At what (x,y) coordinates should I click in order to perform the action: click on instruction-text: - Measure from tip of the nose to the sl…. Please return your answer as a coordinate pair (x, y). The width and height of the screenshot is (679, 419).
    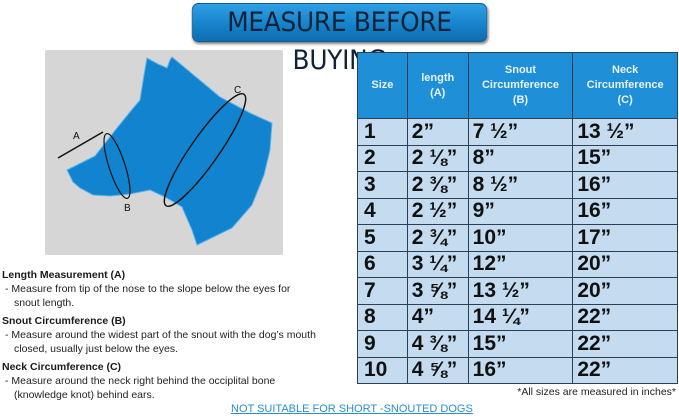
    Looking at the image, I should click on (148, 289).